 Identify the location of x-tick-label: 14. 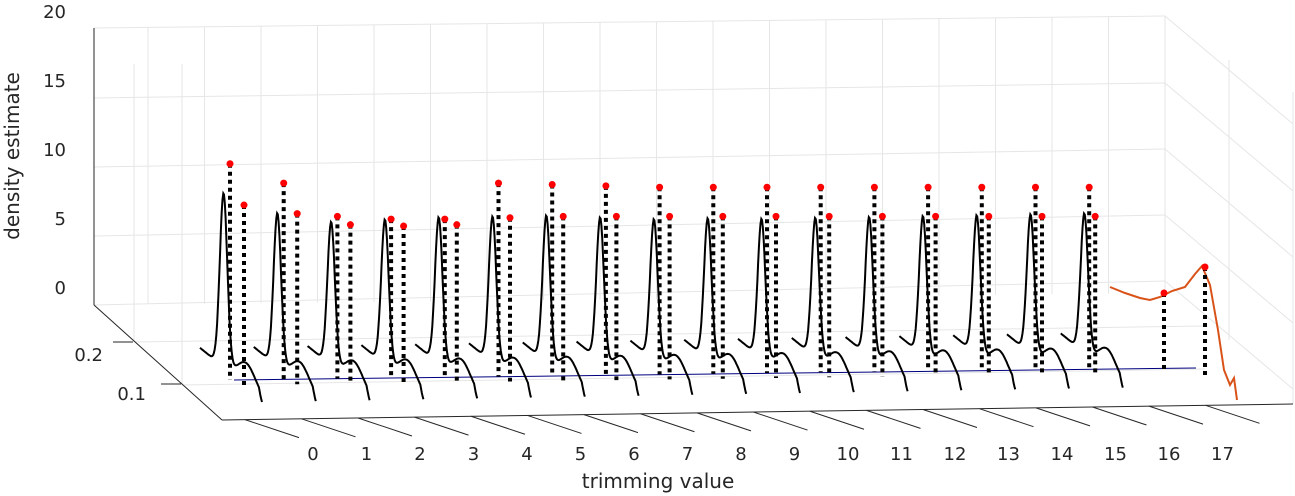
(1062, 454).